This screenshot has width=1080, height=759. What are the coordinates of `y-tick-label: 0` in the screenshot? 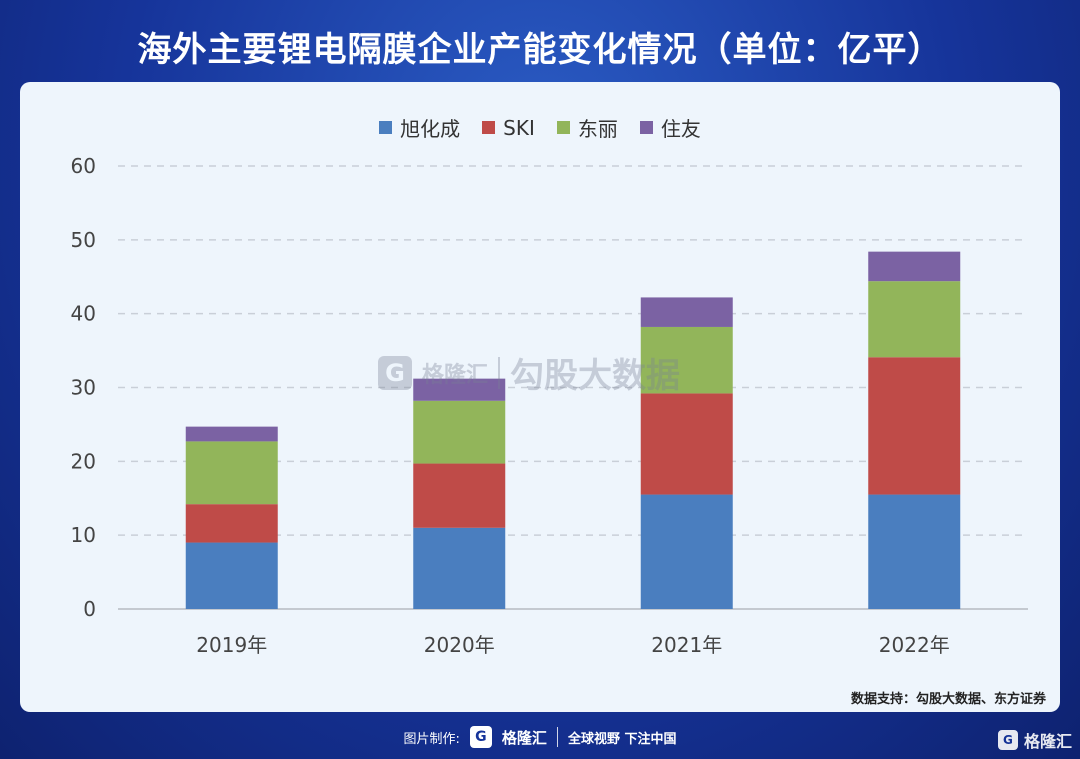 It's located at (89, 609).